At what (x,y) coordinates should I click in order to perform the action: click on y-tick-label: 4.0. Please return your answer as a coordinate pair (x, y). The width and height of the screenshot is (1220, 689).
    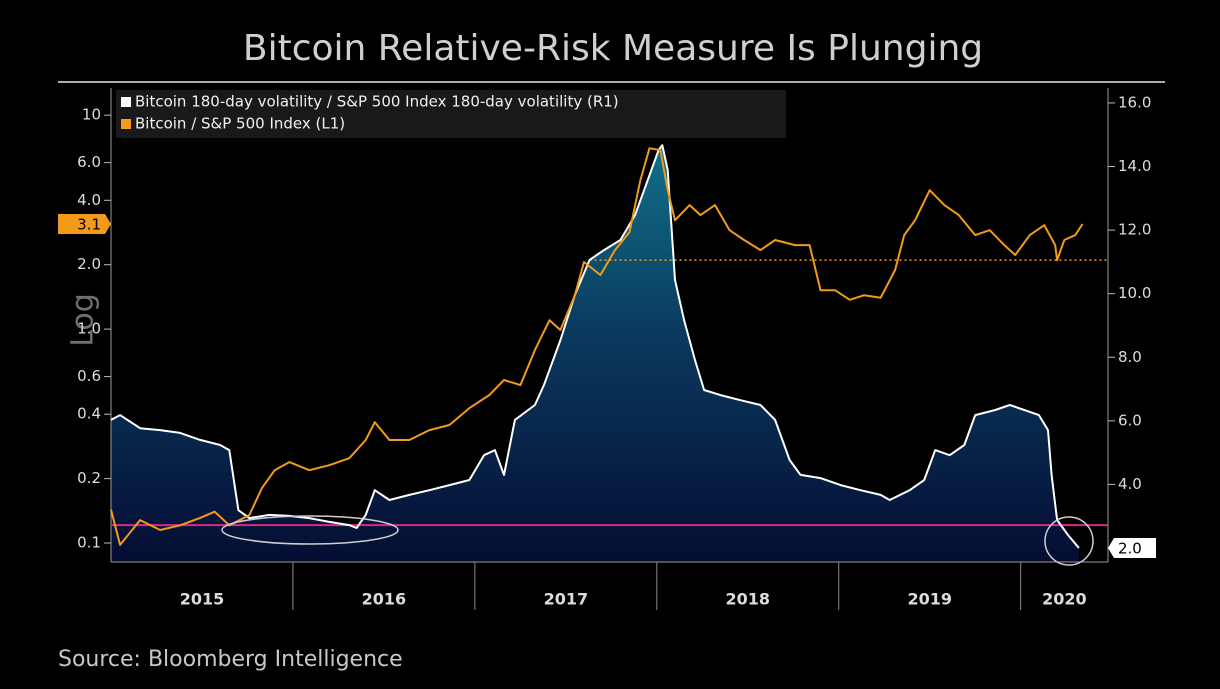
    Looking at the image, I should click on (89, 200).